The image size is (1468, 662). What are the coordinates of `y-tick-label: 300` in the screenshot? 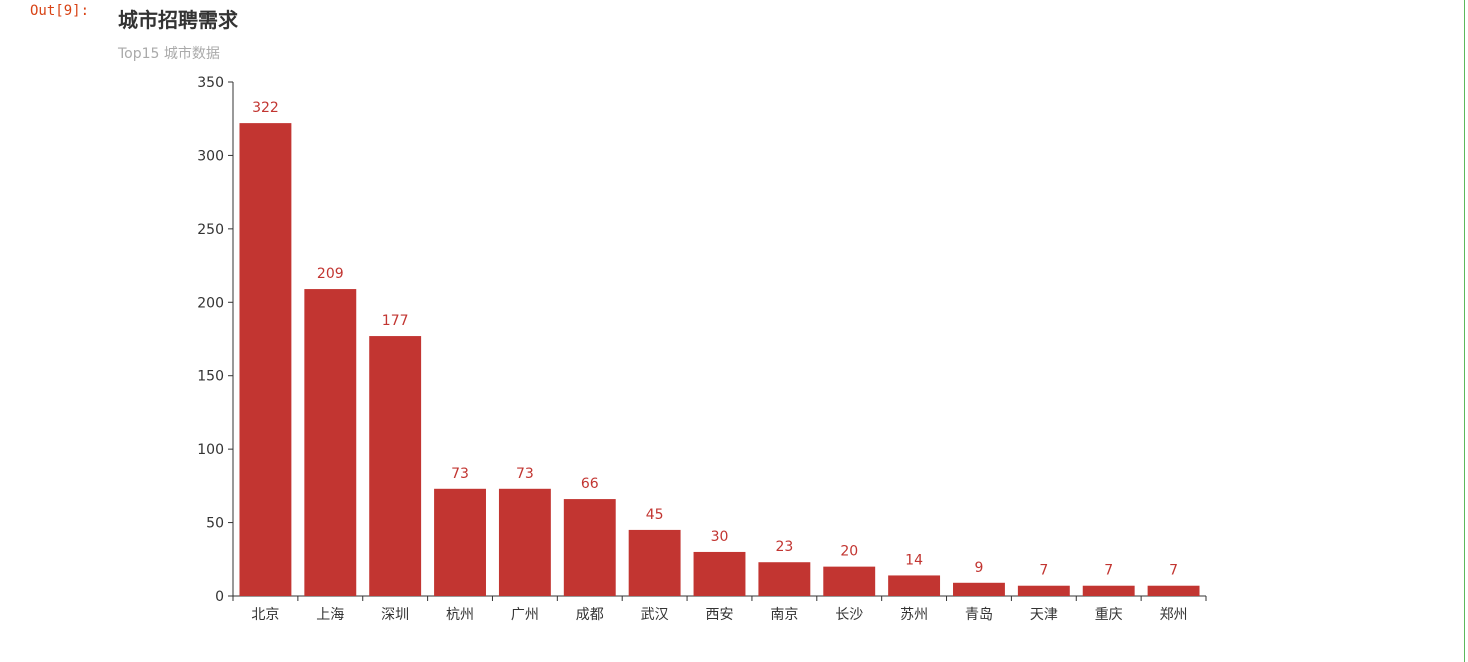 It's located at (210, 156).